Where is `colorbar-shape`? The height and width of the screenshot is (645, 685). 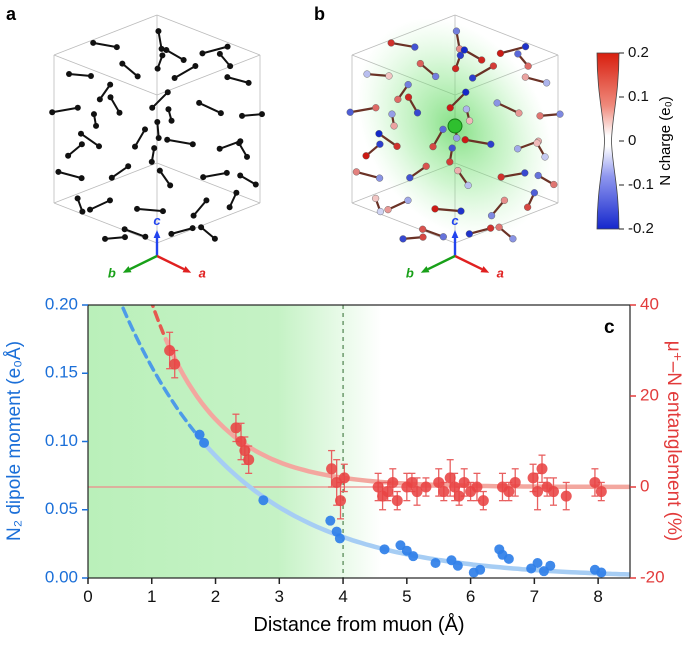 colorbar-shape is located at coordinates (608, 141).